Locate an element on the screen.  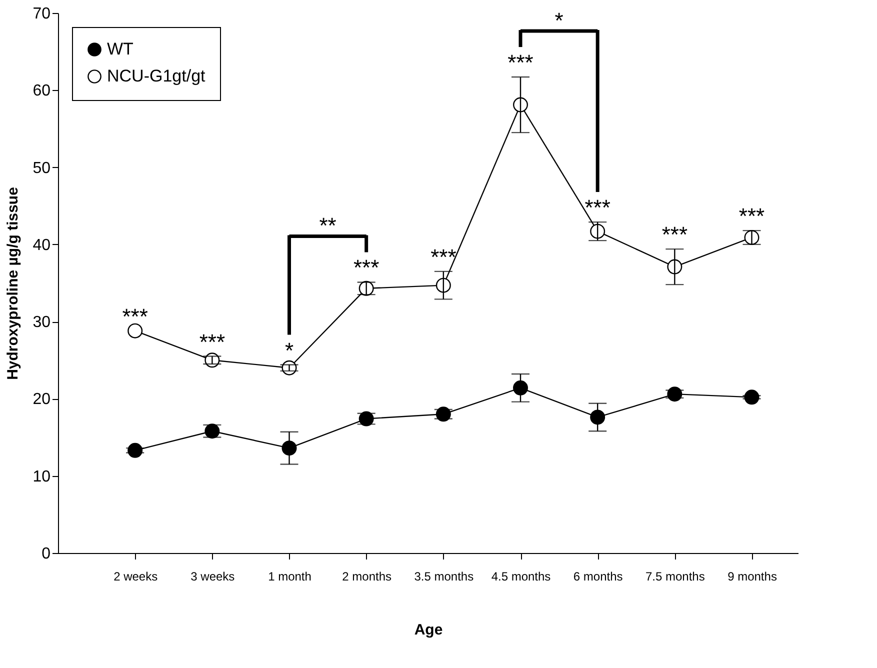
y-tick-label: 70 is located at coordinates (41, 14).